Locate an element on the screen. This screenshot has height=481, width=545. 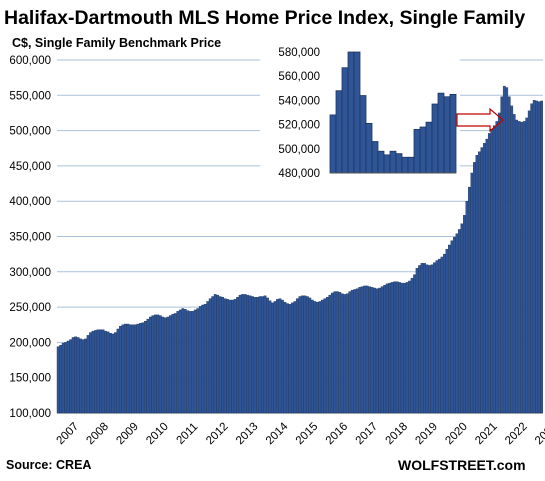
x-tick-label: 2009 is located at coordinates (127, 434).